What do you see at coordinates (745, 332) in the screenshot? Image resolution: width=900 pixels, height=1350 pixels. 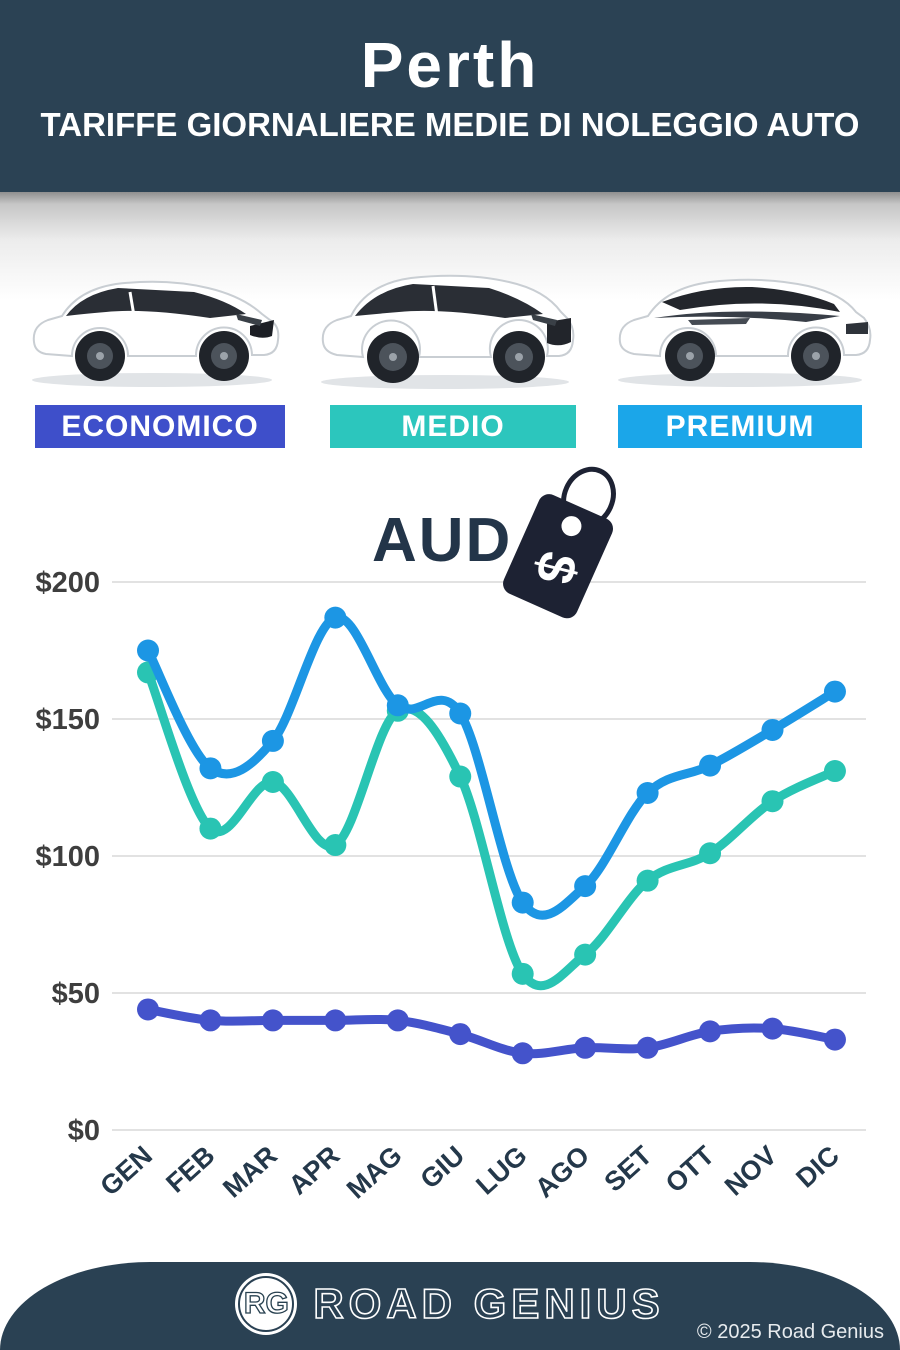 I see `luxury-suv-car-icon` at bounding box center [745, 332].